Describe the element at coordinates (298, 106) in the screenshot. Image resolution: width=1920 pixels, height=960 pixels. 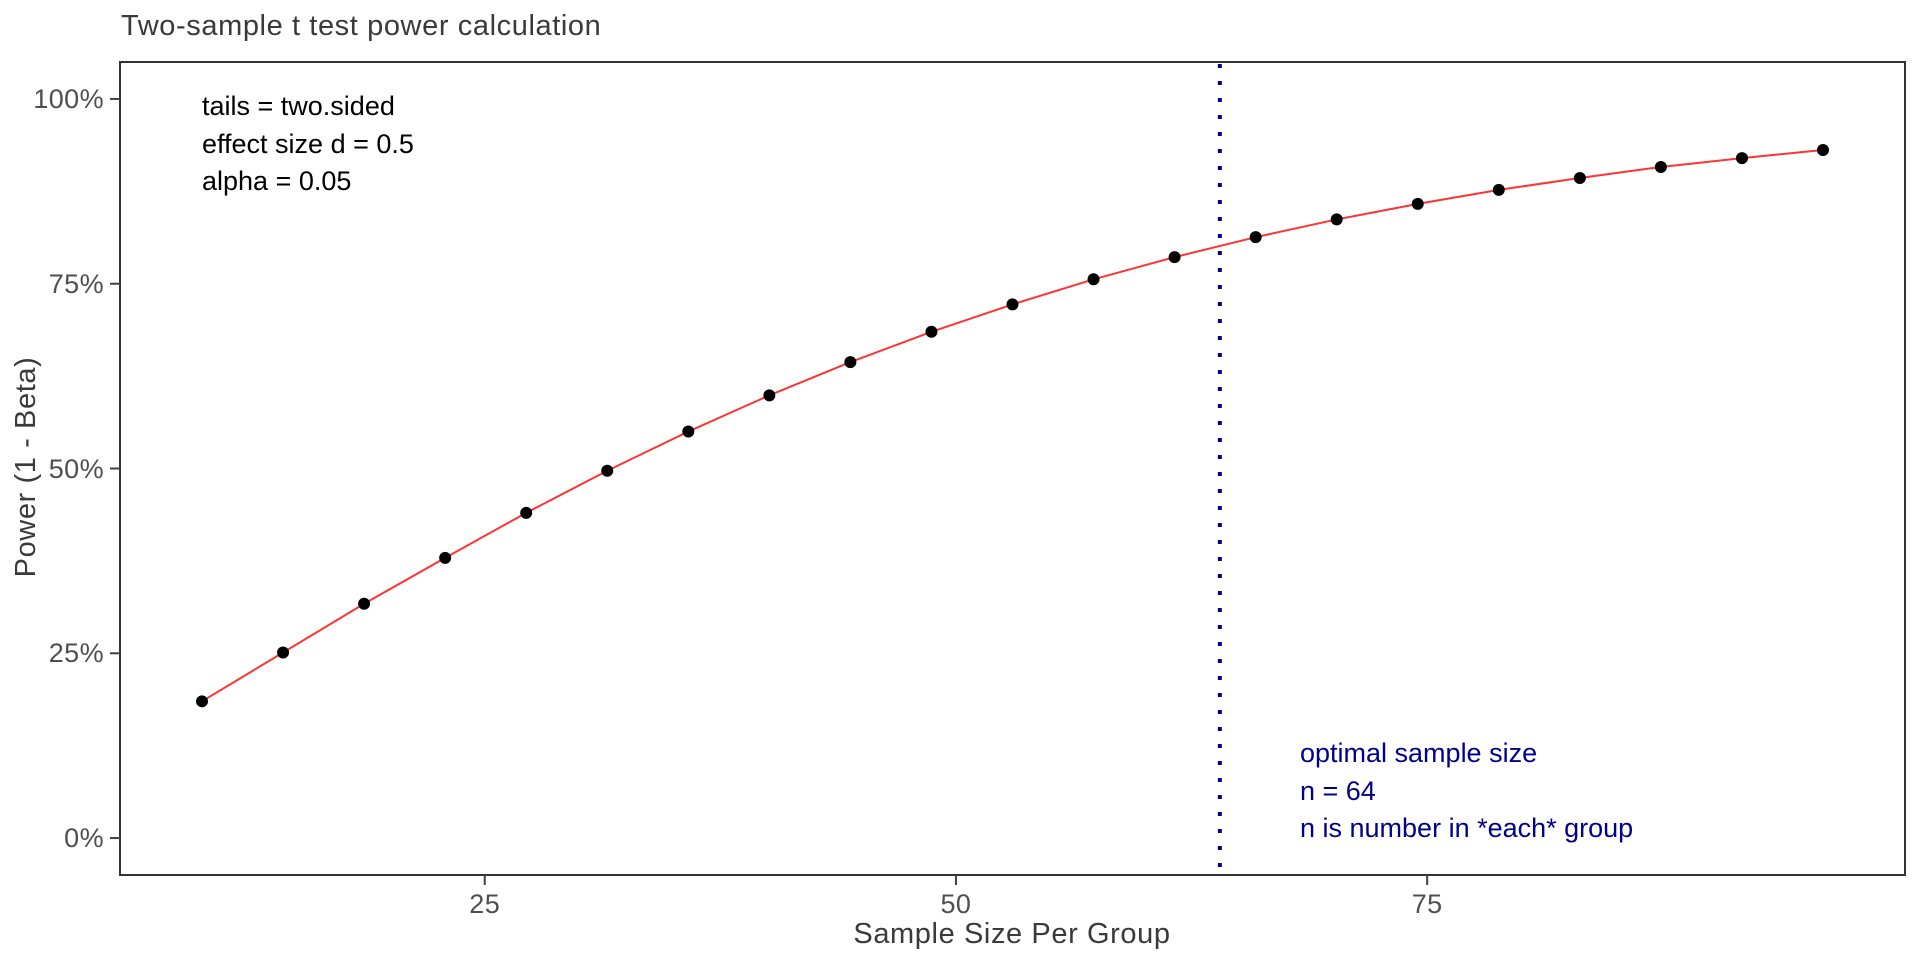
I see `annotation-tails-line: tails = two.sided` at that location.